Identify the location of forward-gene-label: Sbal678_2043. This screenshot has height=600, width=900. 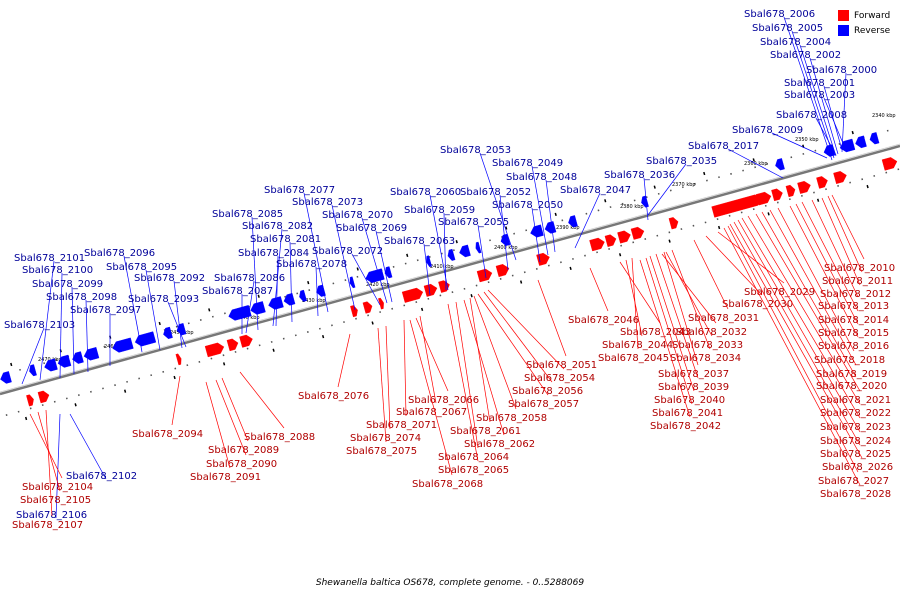
(655, 332).